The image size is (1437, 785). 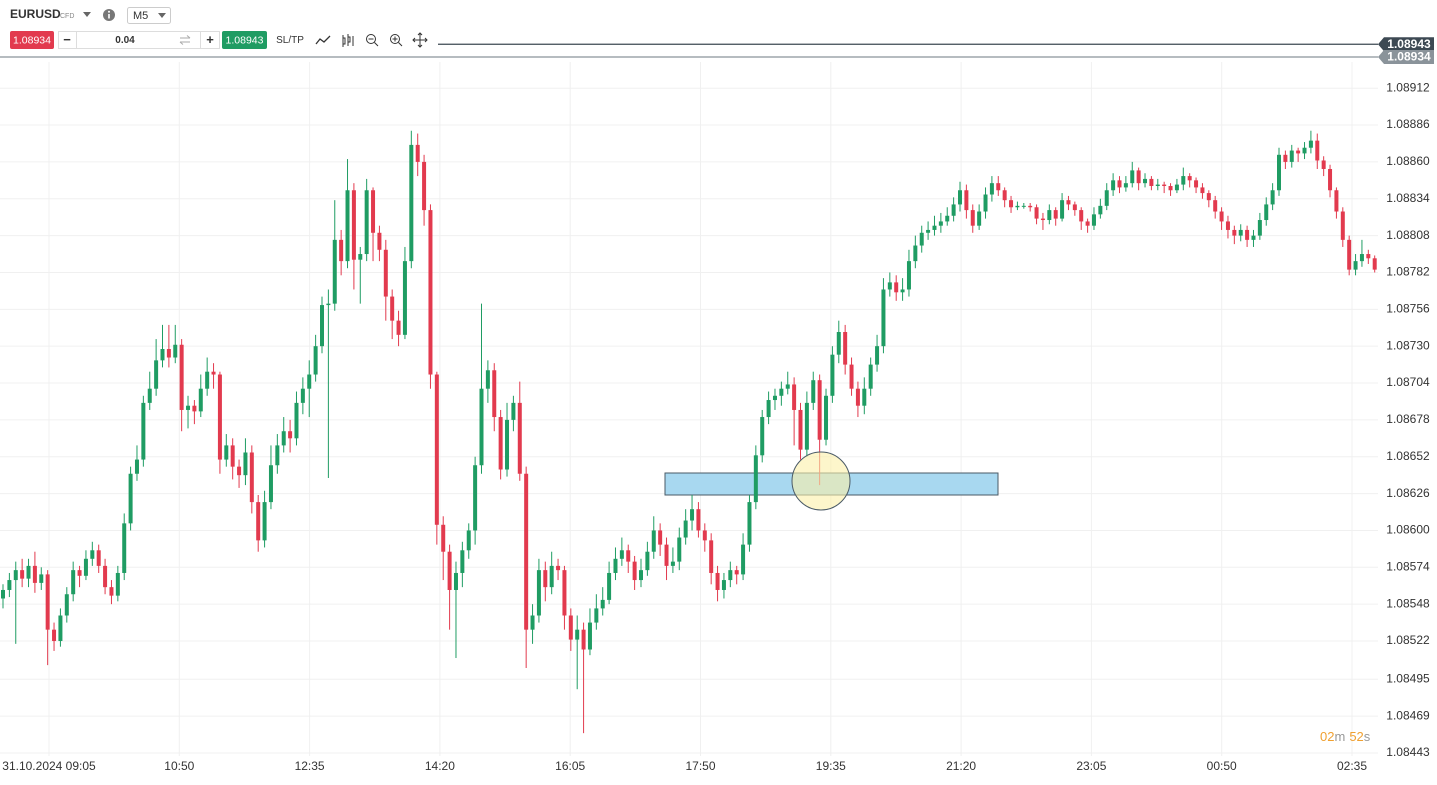 I want to click on x-tick-label: 00:50, so click(x=1222, y=766).